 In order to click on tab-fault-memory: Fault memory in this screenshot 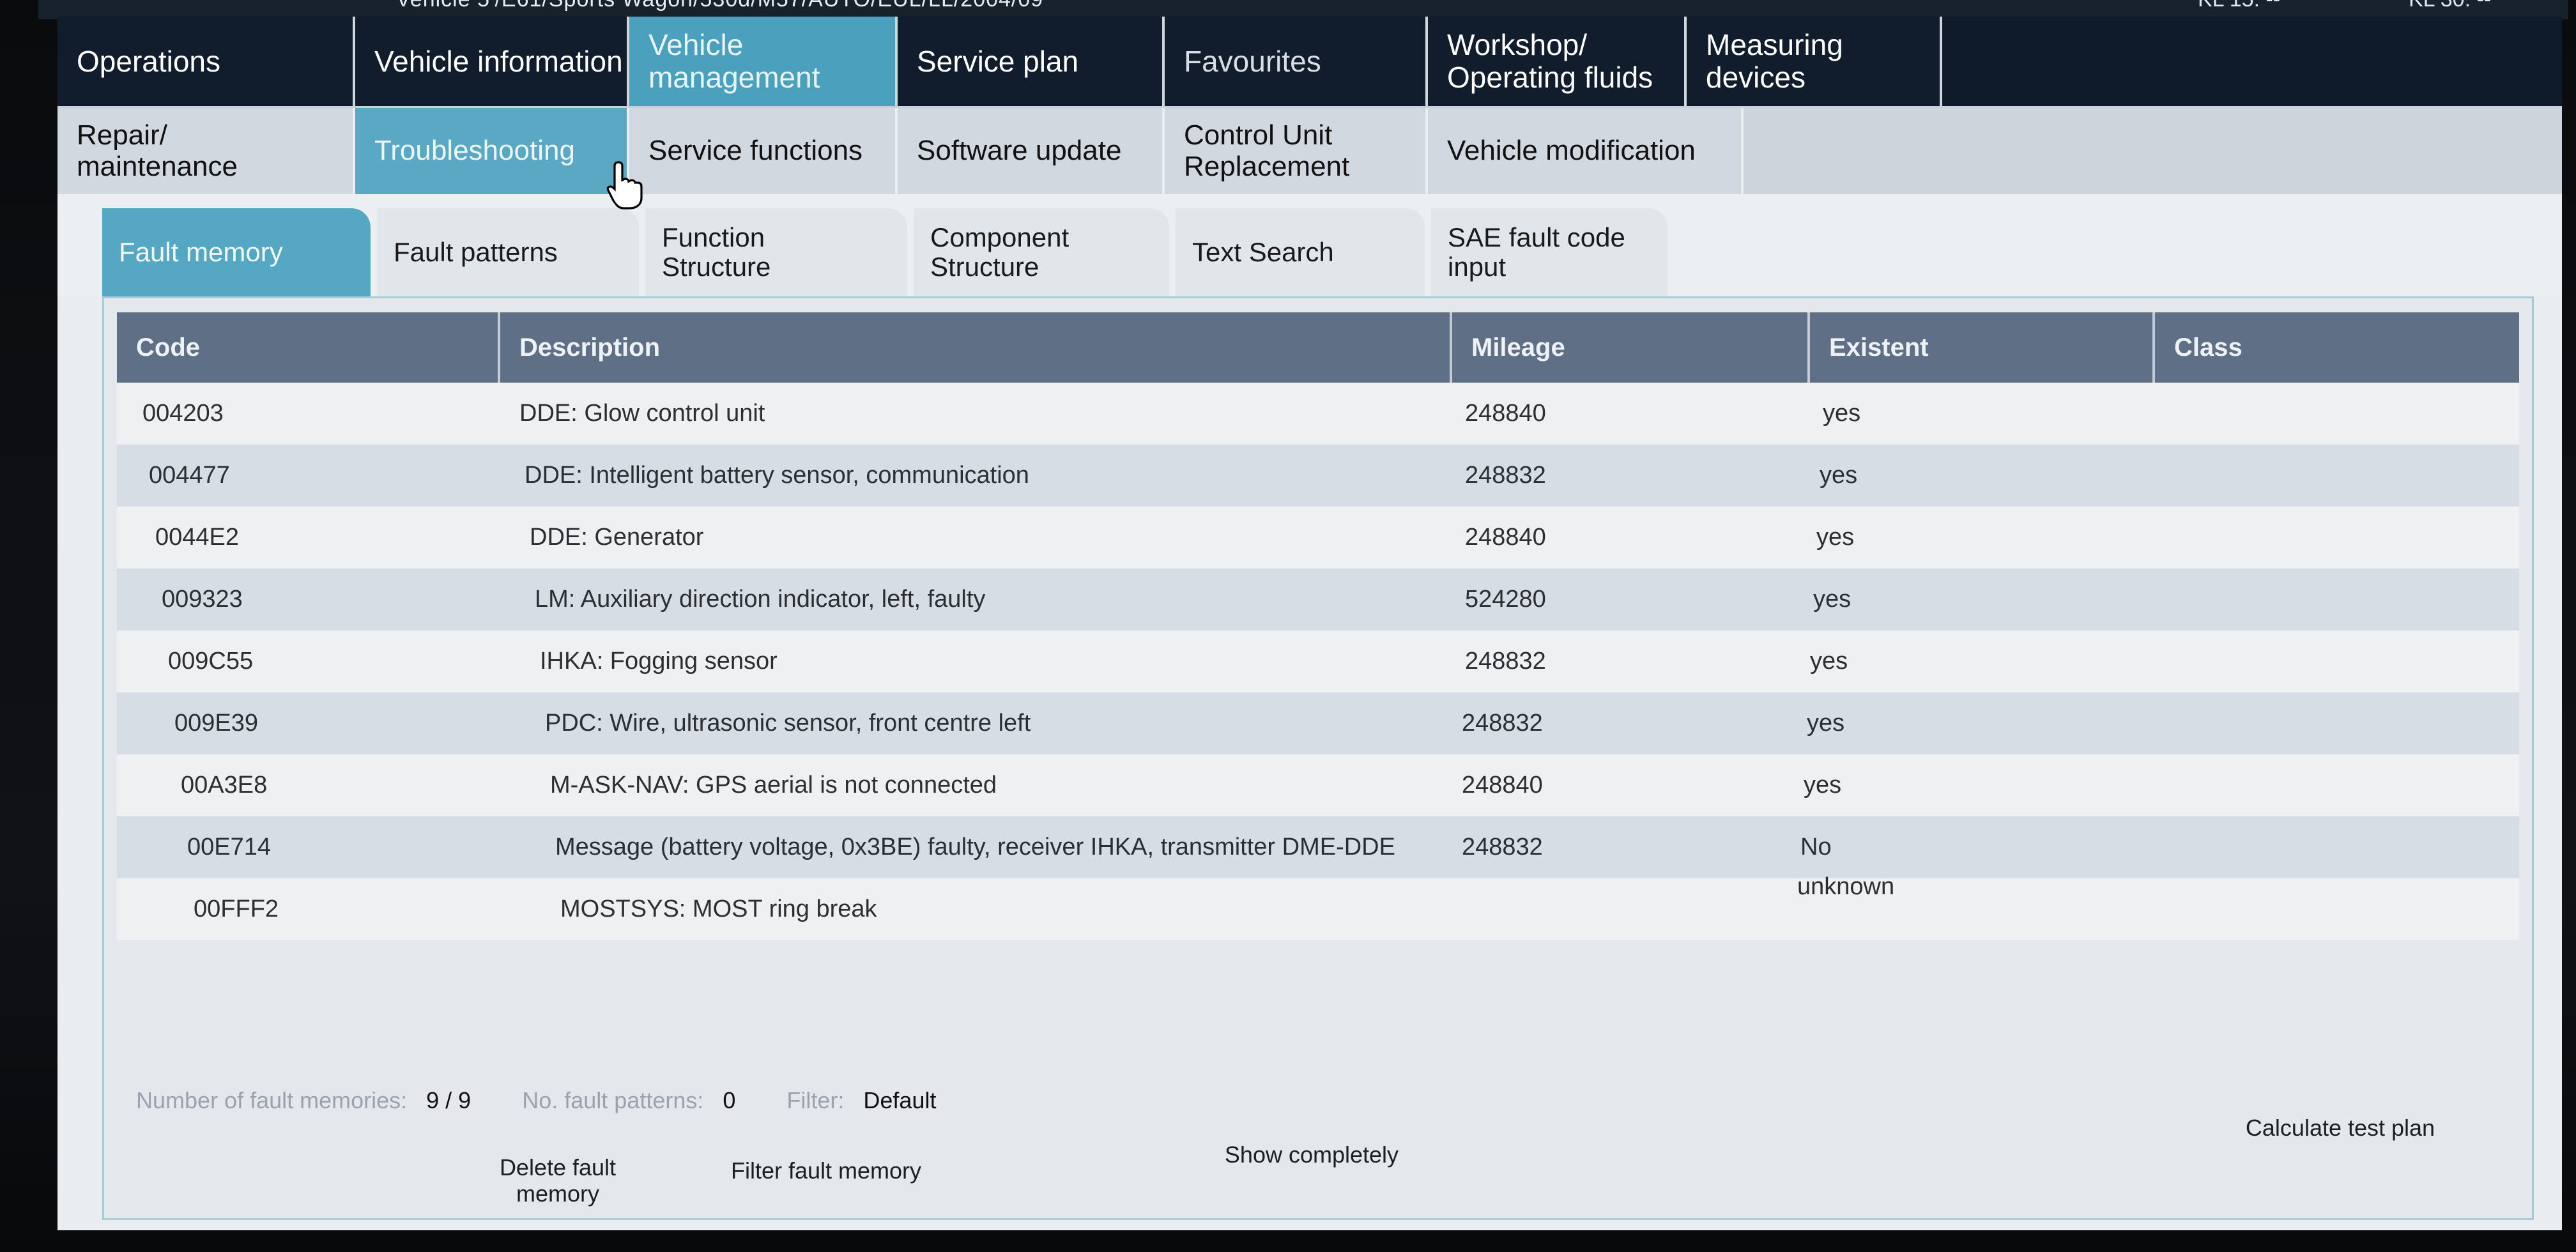, I will do `click(236, 252)`.